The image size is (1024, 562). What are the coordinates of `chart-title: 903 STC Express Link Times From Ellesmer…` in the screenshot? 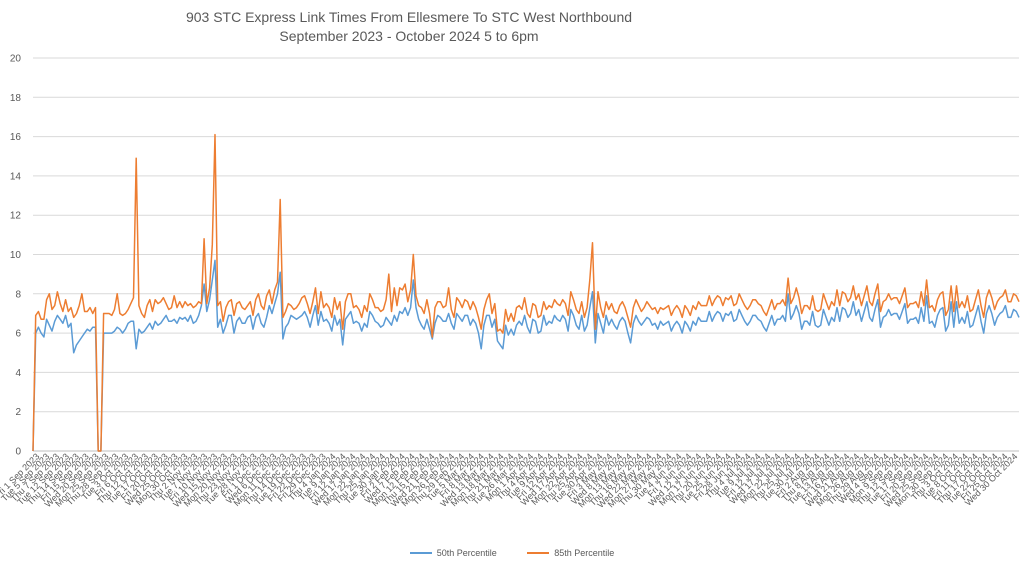 It's located at (409, 17).